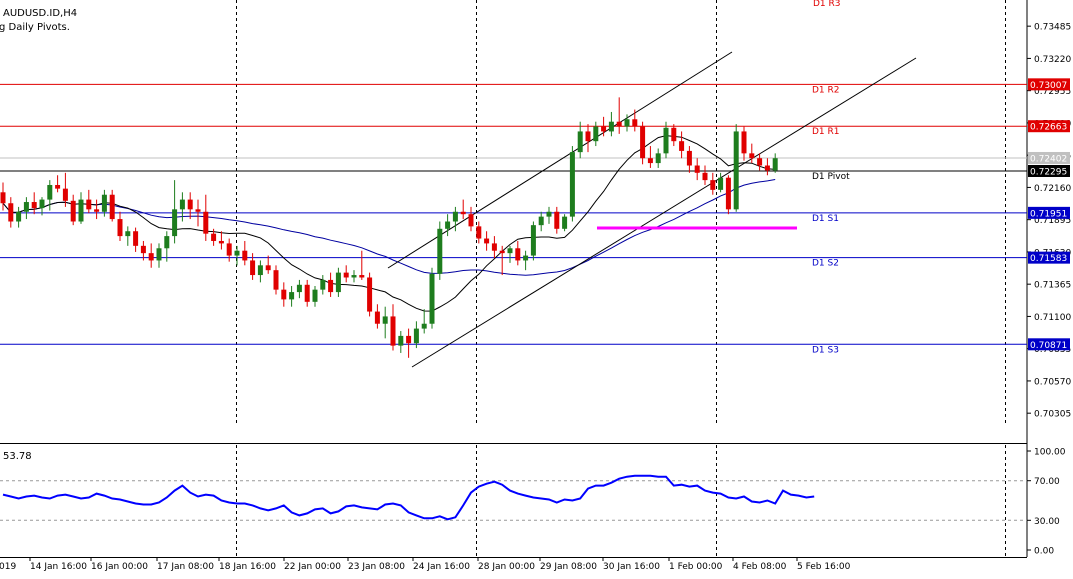  What do you see at coordinates (827, 4) in the screenshot?
I see `pivot-label-r3: D1 R3` at bounding box center [827, 4].